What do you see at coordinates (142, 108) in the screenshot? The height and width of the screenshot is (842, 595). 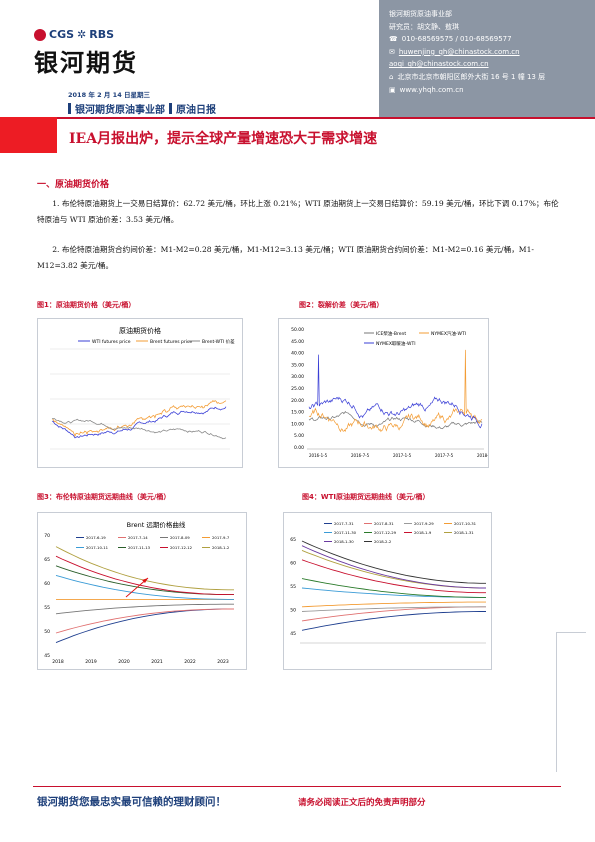 I see `dept-line: 银河期货原油事业部 原油日报` at bounding box center [142, 108].